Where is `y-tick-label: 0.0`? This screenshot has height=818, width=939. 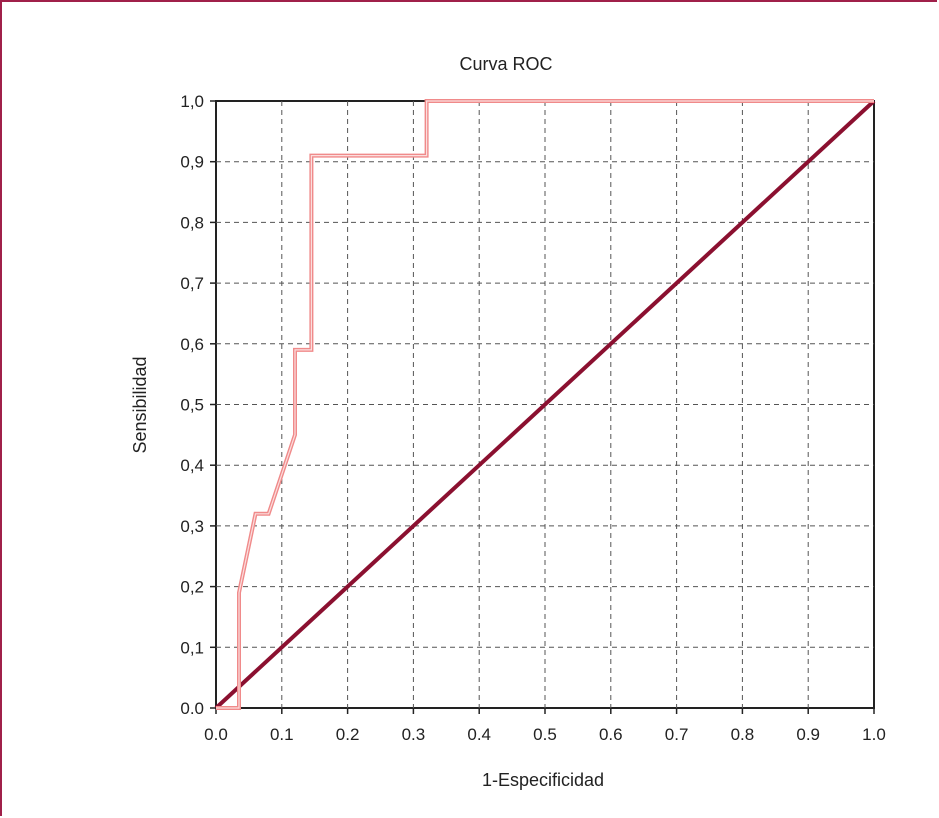 y-tick-label: 0.0 is located at coordinates (192, 708).